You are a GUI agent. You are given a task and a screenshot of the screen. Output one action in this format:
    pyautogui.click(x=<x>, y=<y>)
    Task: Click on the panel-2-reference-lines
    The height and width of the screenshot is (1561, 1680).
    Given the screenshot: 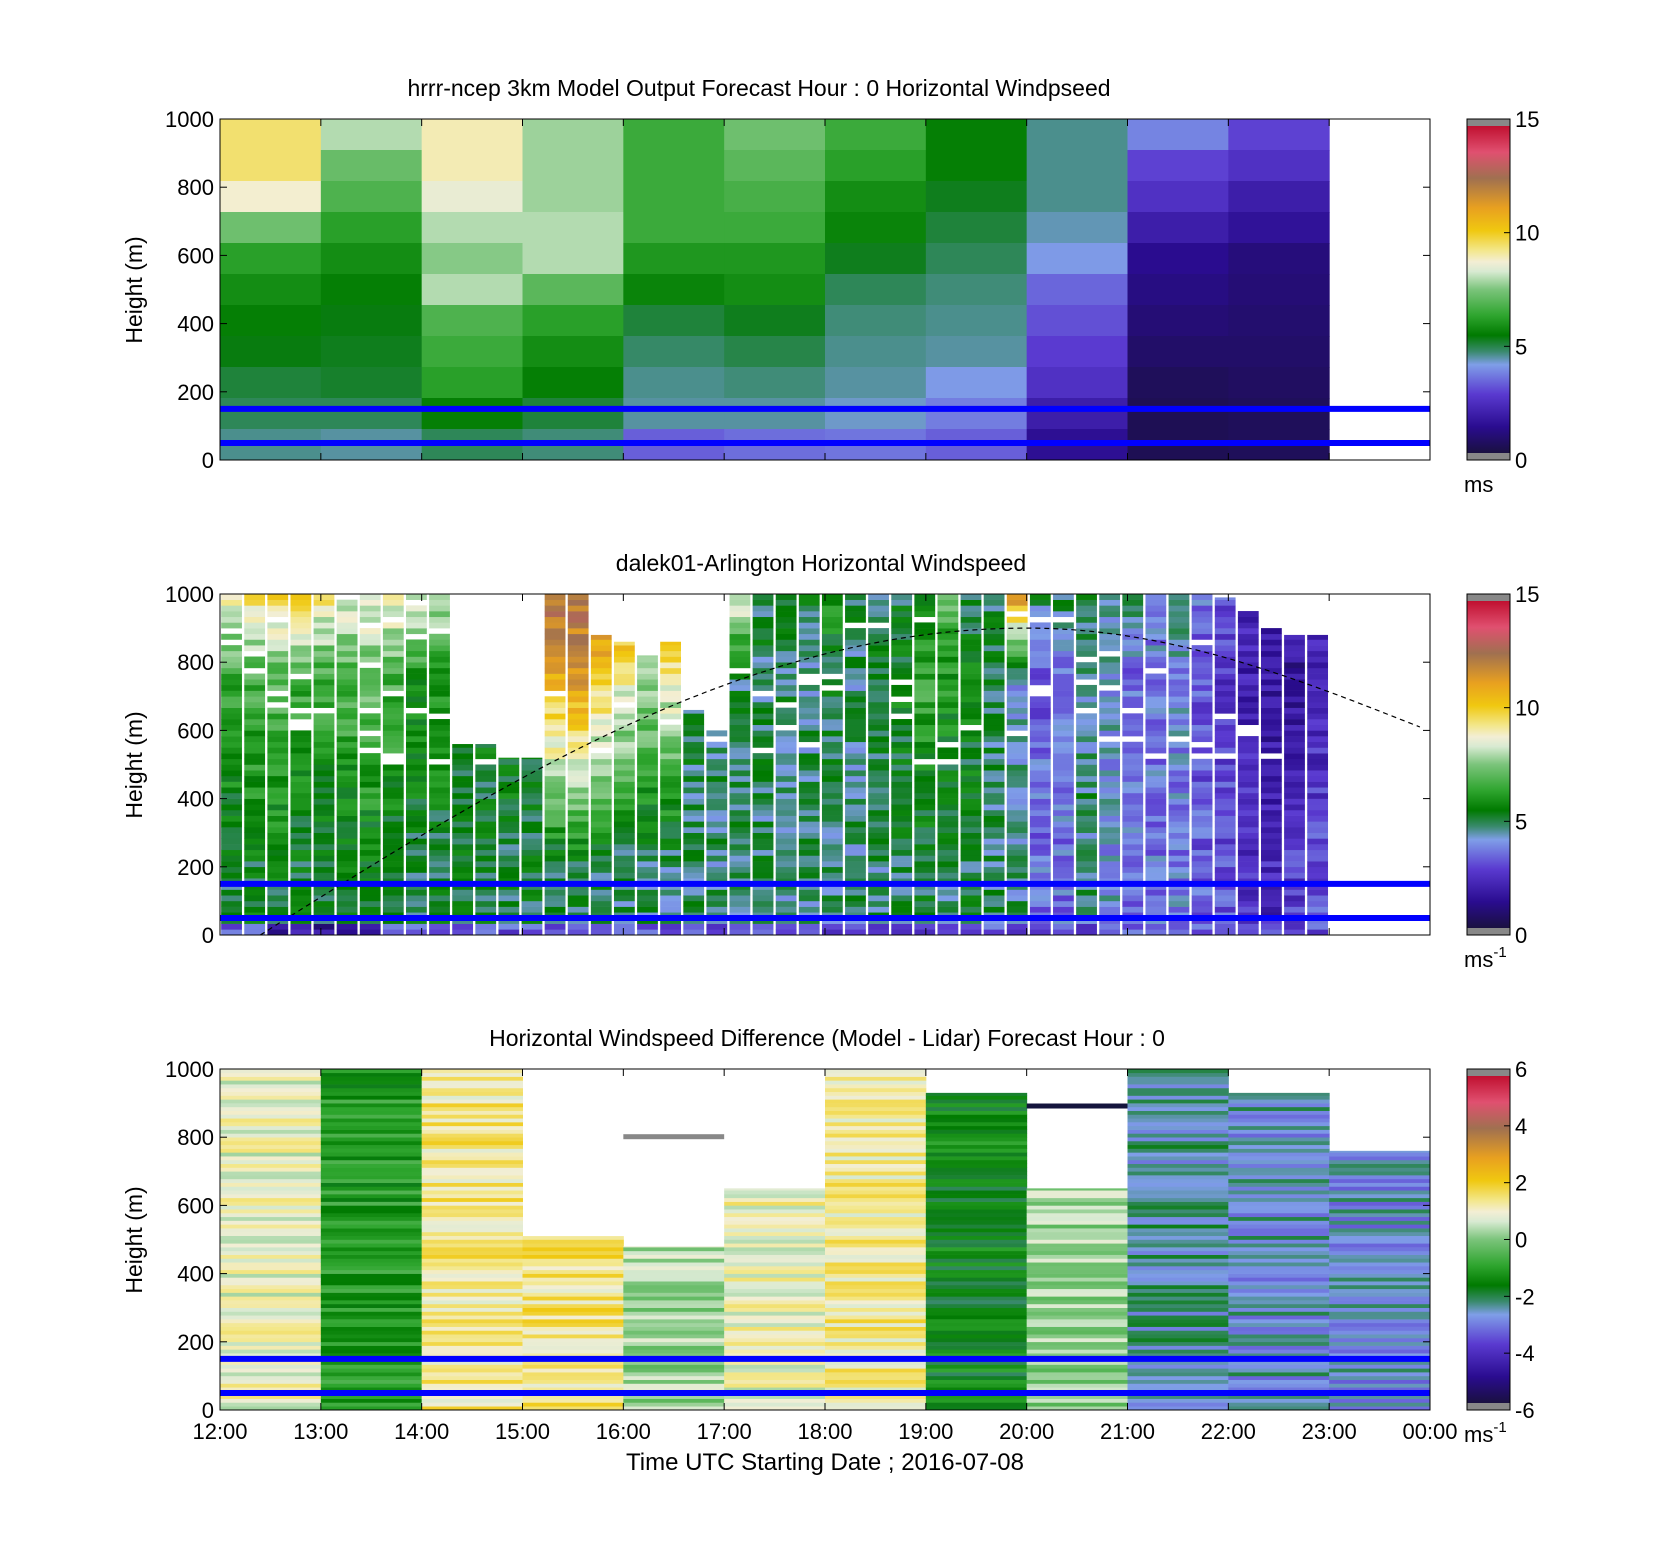 What is the action you would take?
    pyautogui.click(x=825, y=900)
    